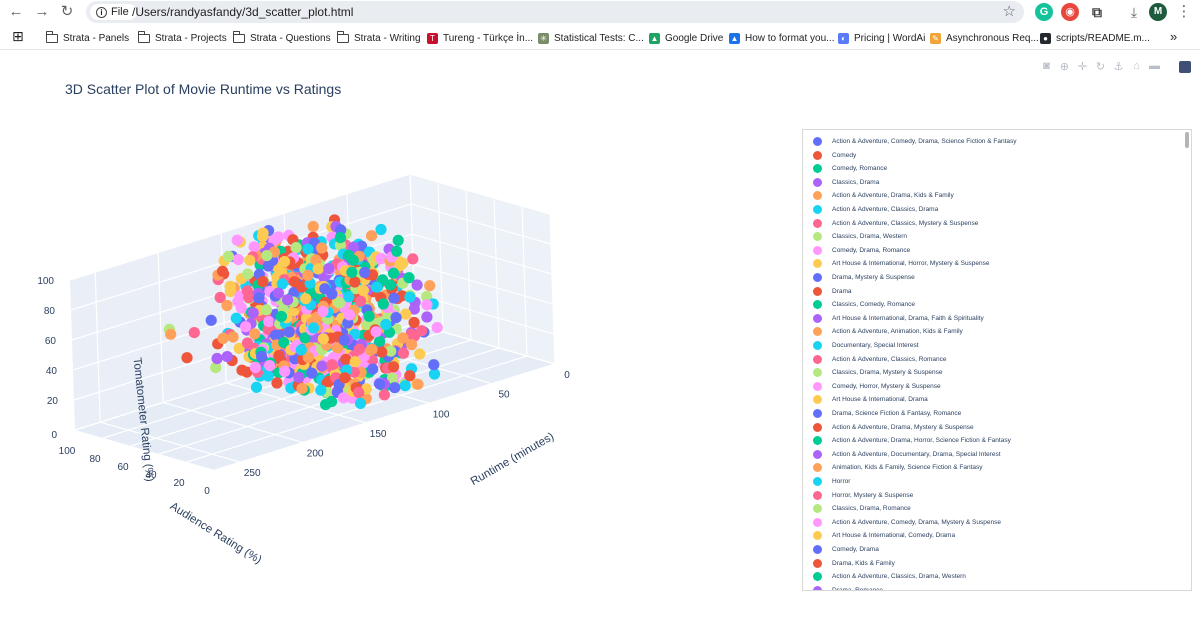  What do you see at coordinates (881, 38) in the screenshot?
I see `bookmark-item: ◐ Pricing | WordAi` at bounding box center [881, 38].